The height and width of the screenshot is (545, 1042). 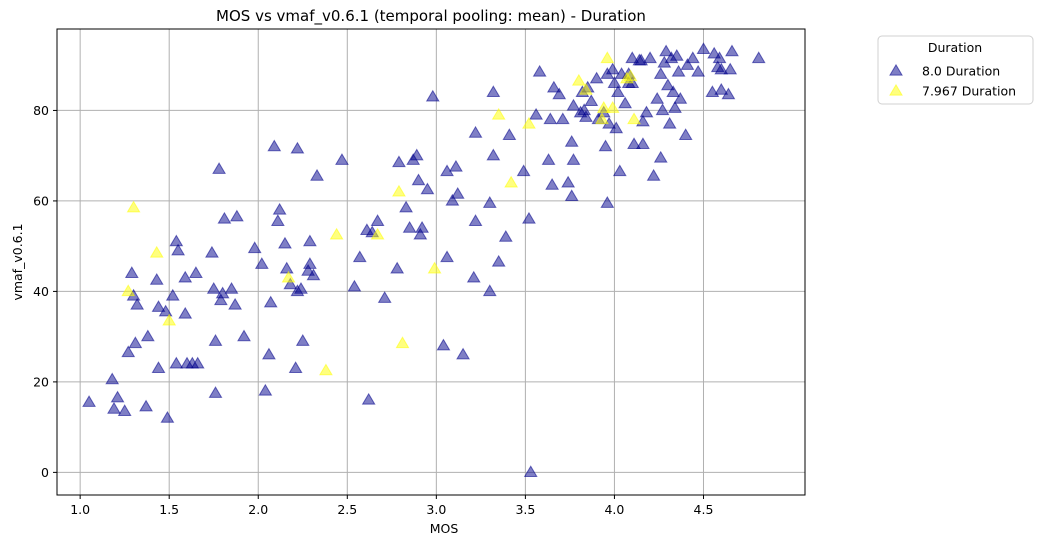 I want to click on x-tick-label: 3.0, so click(x=436, y=509).